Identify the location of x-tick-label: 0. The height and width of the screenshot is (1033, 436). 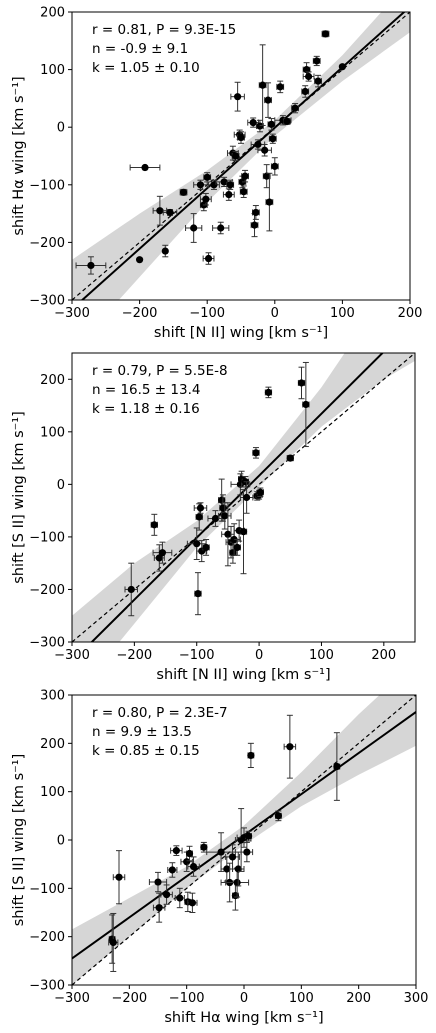
(275, 313).